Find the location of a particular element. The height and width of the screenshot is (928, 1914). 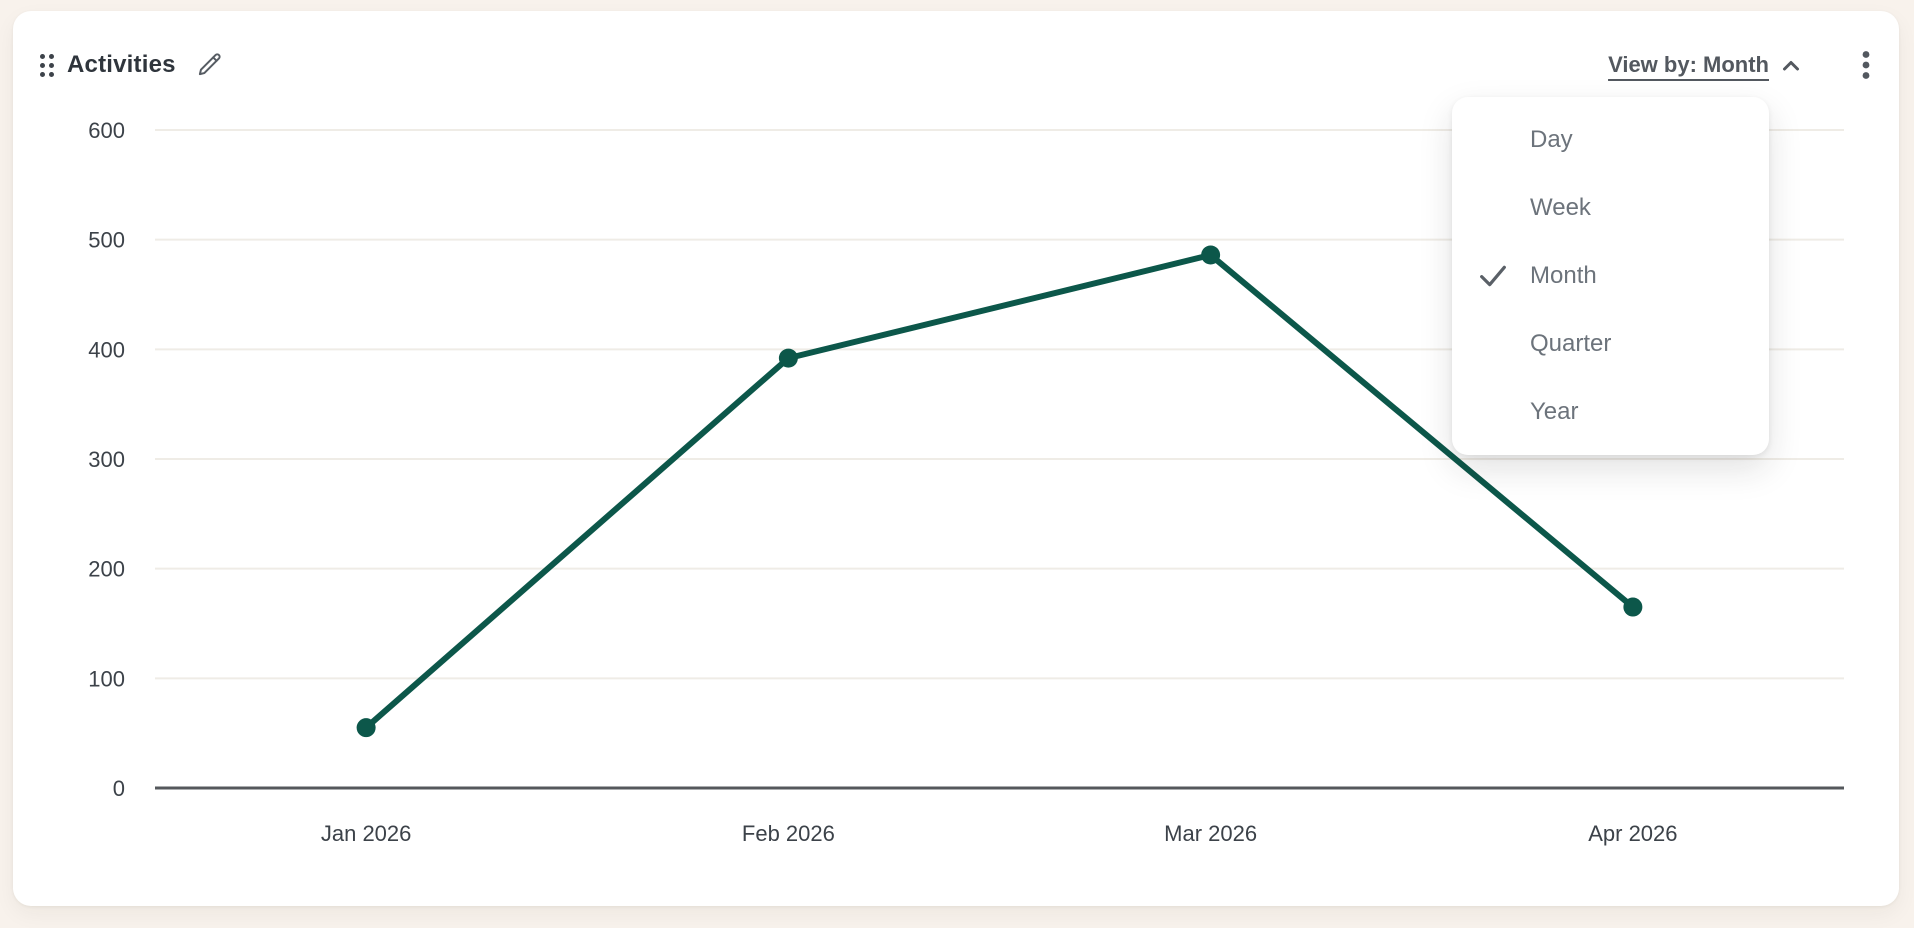

svg-text: 300 is located at coordinates (106, 459).